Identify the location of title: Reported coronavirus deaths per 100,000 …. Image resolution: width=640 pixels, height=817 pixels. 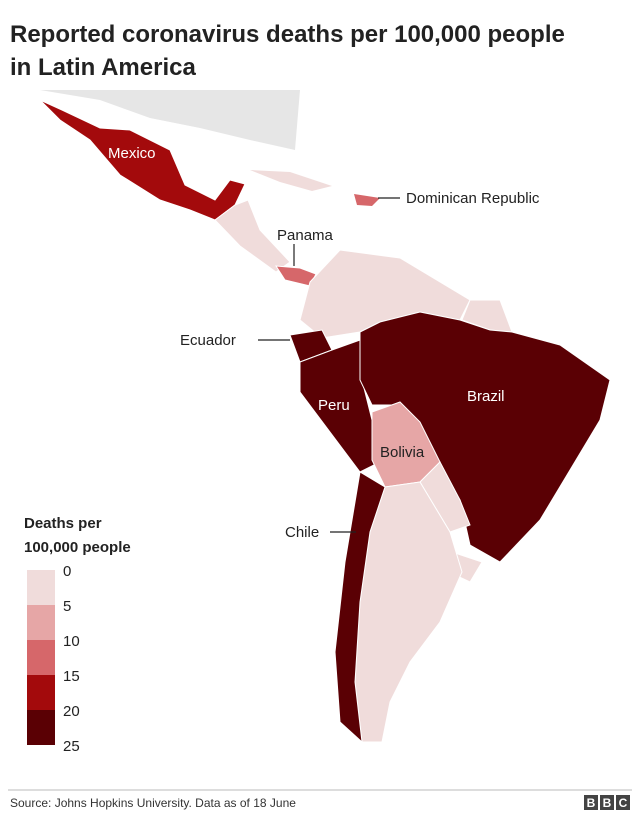
(287, 34).